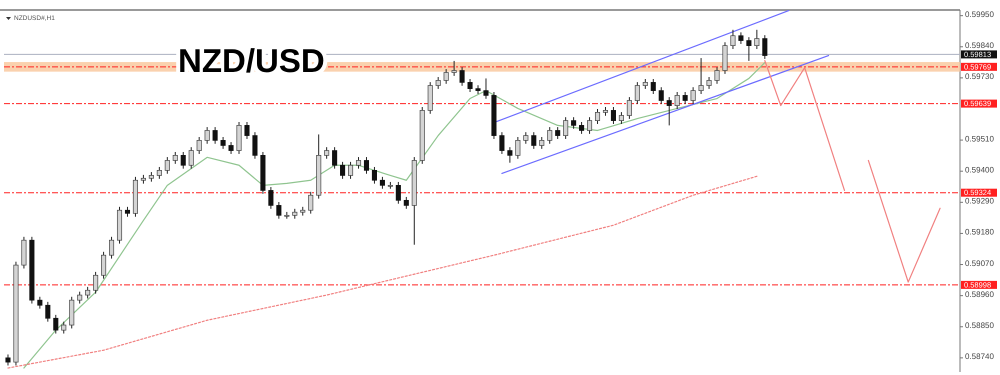 The width and height of the screenshot is (1000, 375). I want to click on y-tick-label: 0.58960, so click(979, 294).